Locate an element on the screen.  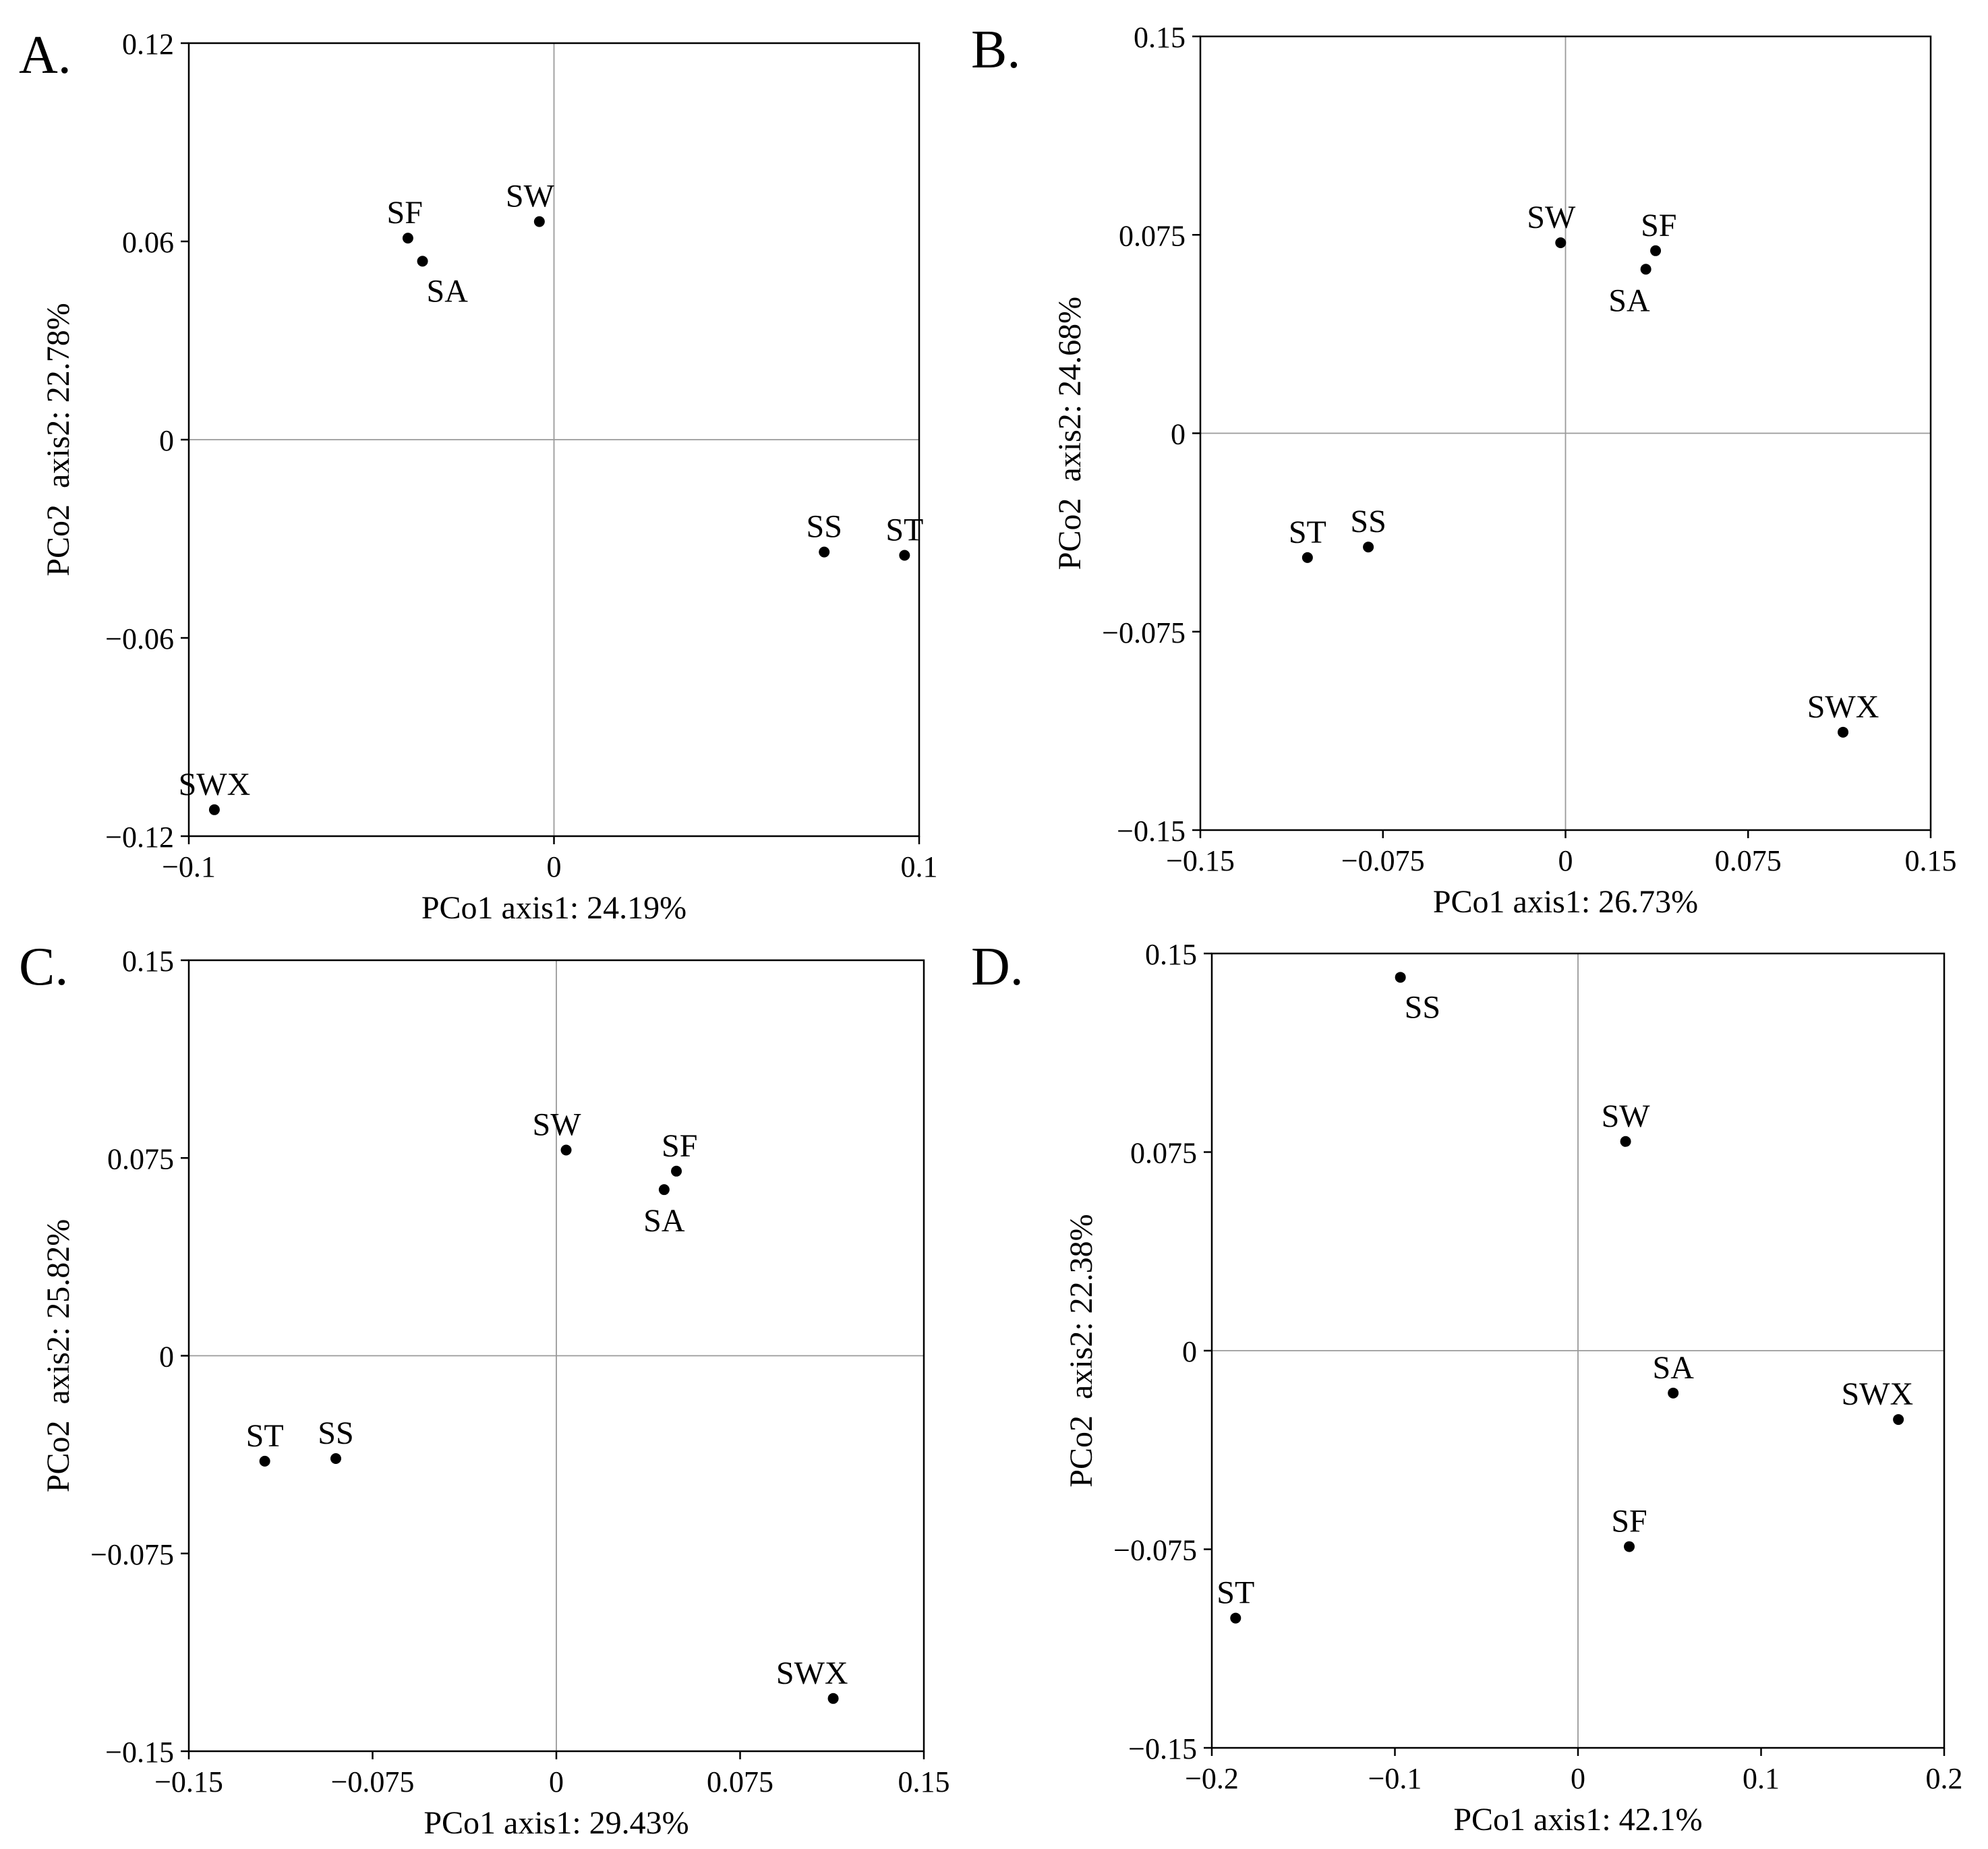
y-tick-label: −0.06 is located at coordinates (139, 638).